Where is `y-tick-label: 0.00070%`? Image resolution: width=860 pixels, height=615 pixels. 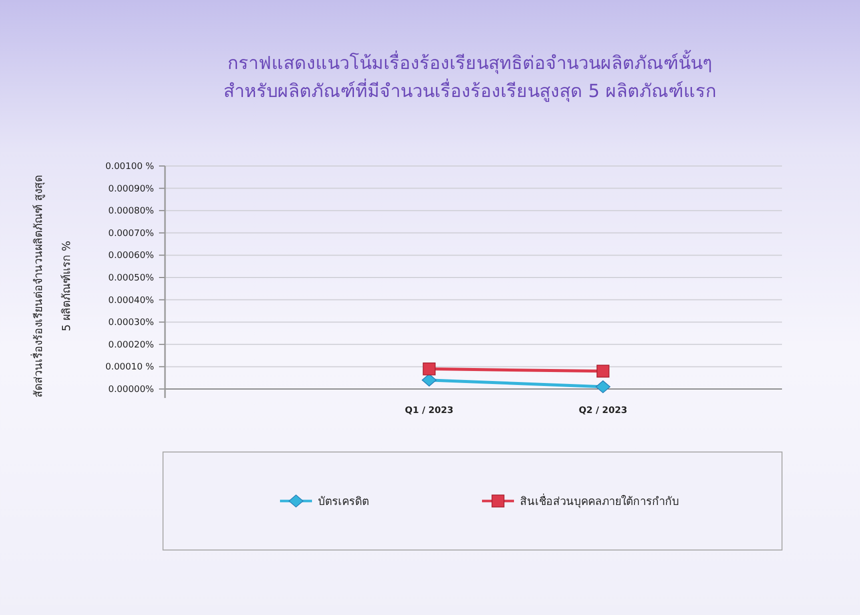 y-tick-label: 0.00070% is located at coordinates (131, 233).